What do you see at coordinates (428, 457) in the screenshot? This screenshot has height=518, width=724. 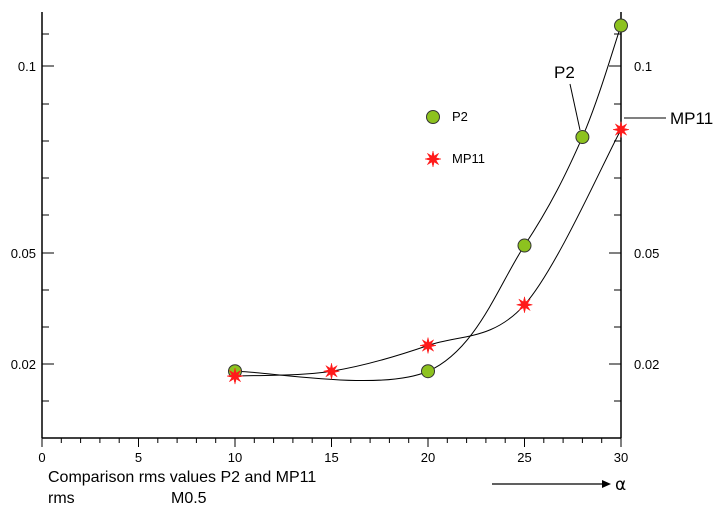 I see `x-tick-label: 20` at bounding box center [428, 457].